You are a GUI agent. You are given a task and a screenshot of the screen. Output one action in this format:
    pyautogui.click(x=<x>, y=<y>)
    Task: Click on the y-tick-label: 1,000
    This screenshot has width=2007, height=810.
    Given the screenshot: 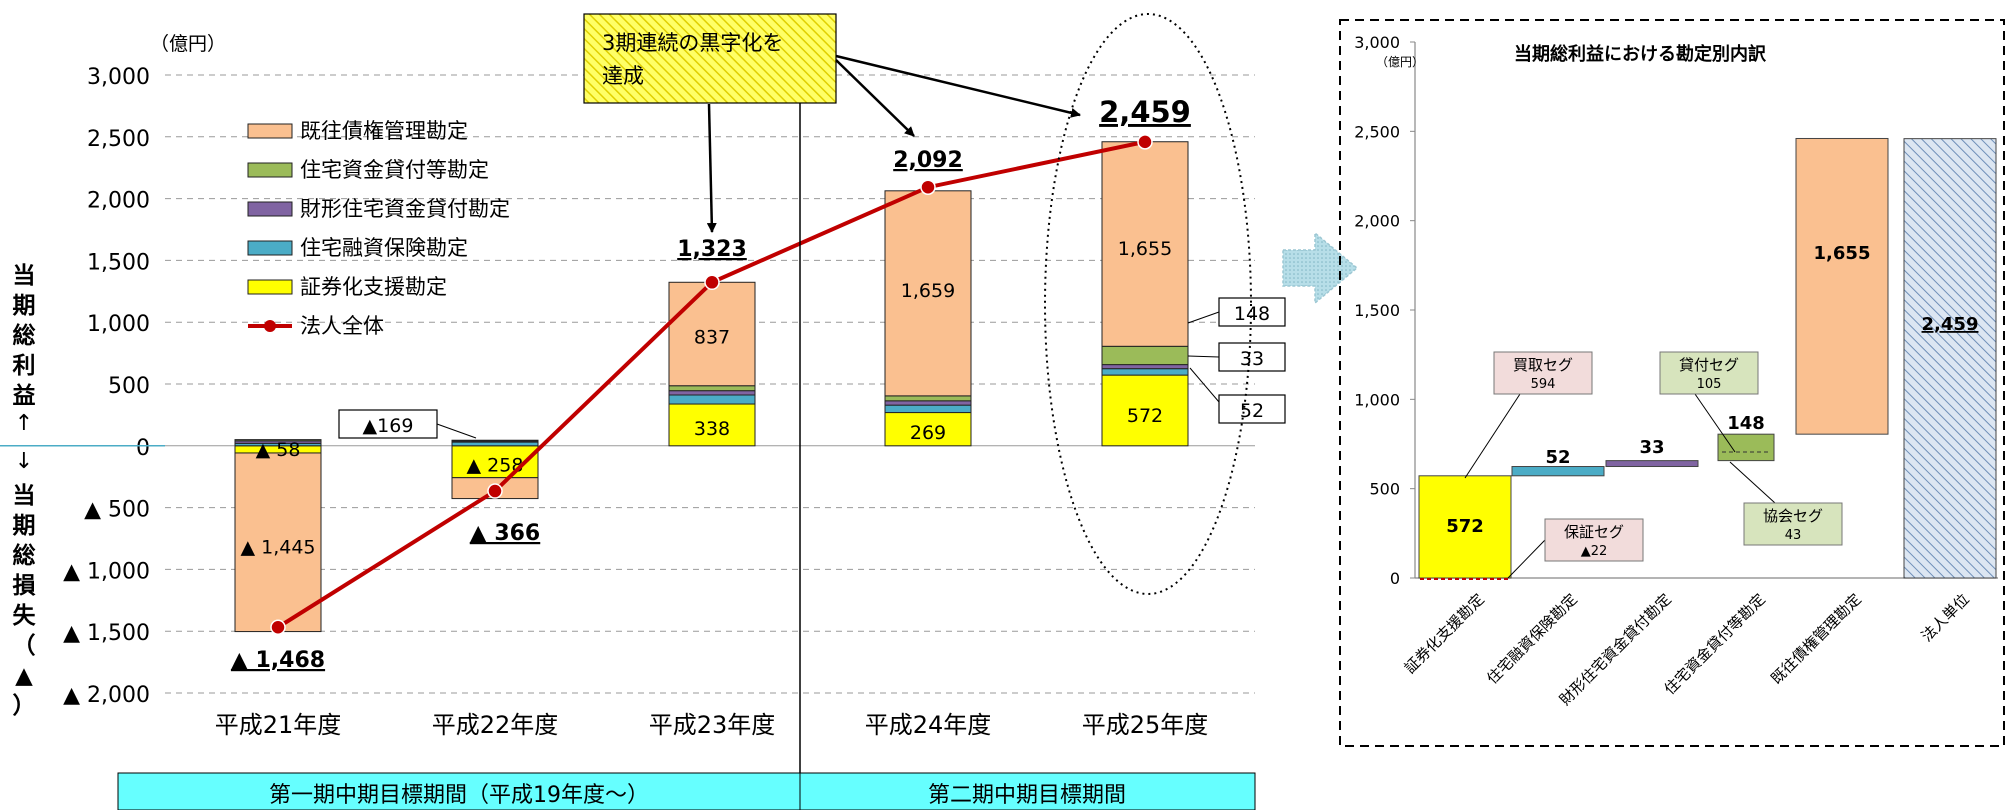 What is the action you would take?
    pyautogui.click(x=118, y=324)
    